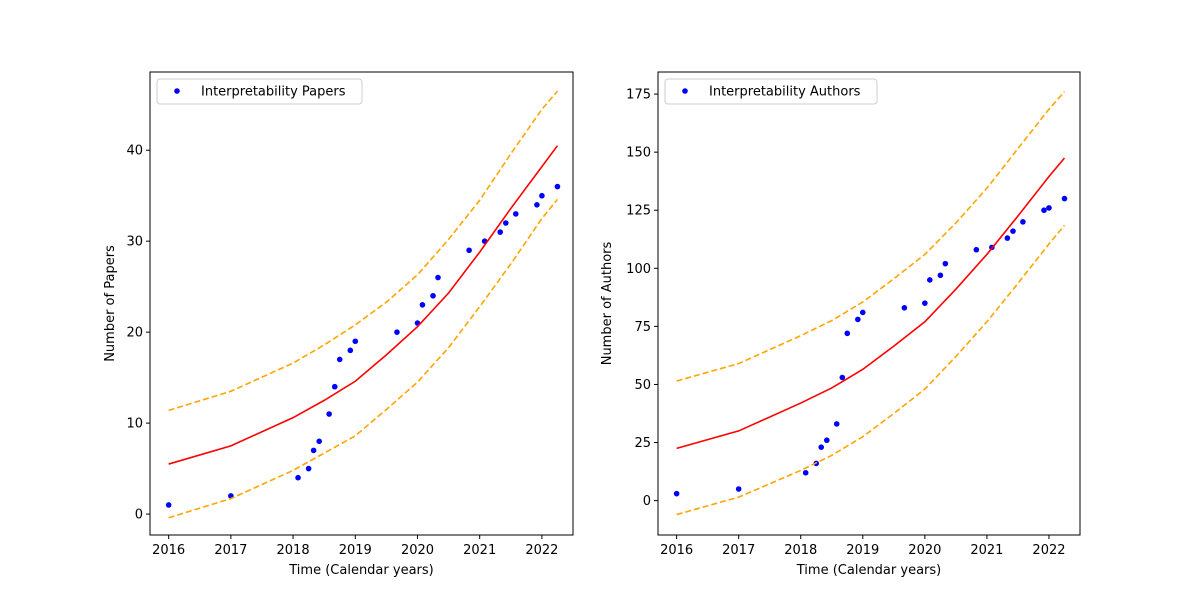  Describe the element at coordinates (360, 570) in the screenshot. I see `papers-x-axis-label: Time (Calendar years)` at that location.